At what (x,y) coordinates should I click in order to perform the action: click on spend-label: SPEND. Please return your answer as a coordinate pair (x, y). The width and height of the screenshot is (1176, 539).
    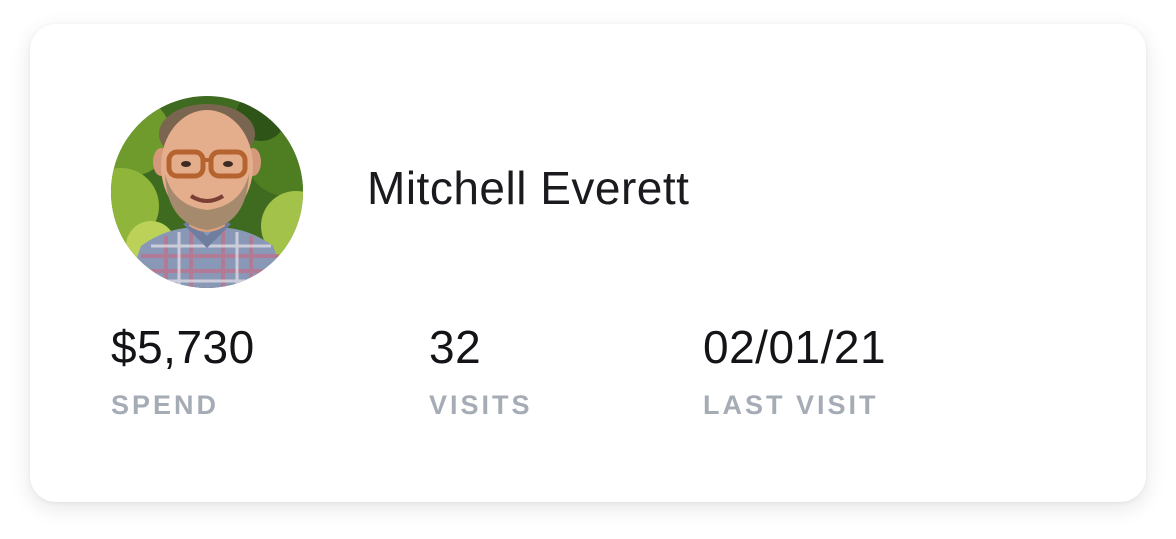
    Looking at the image, I should click on (165, 405).